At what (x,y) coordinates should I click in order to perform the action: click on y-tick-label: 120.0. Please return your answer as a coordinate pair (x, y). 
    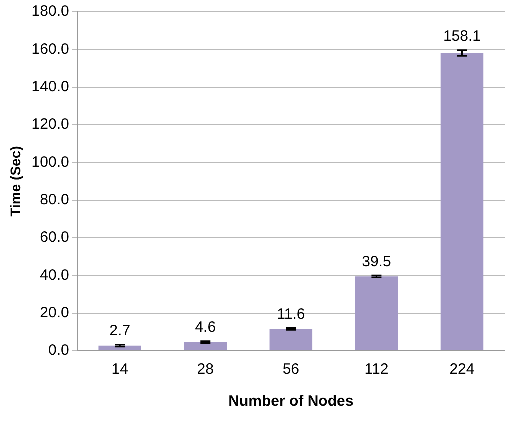
    Looking at the image, I should click on (51, 125).